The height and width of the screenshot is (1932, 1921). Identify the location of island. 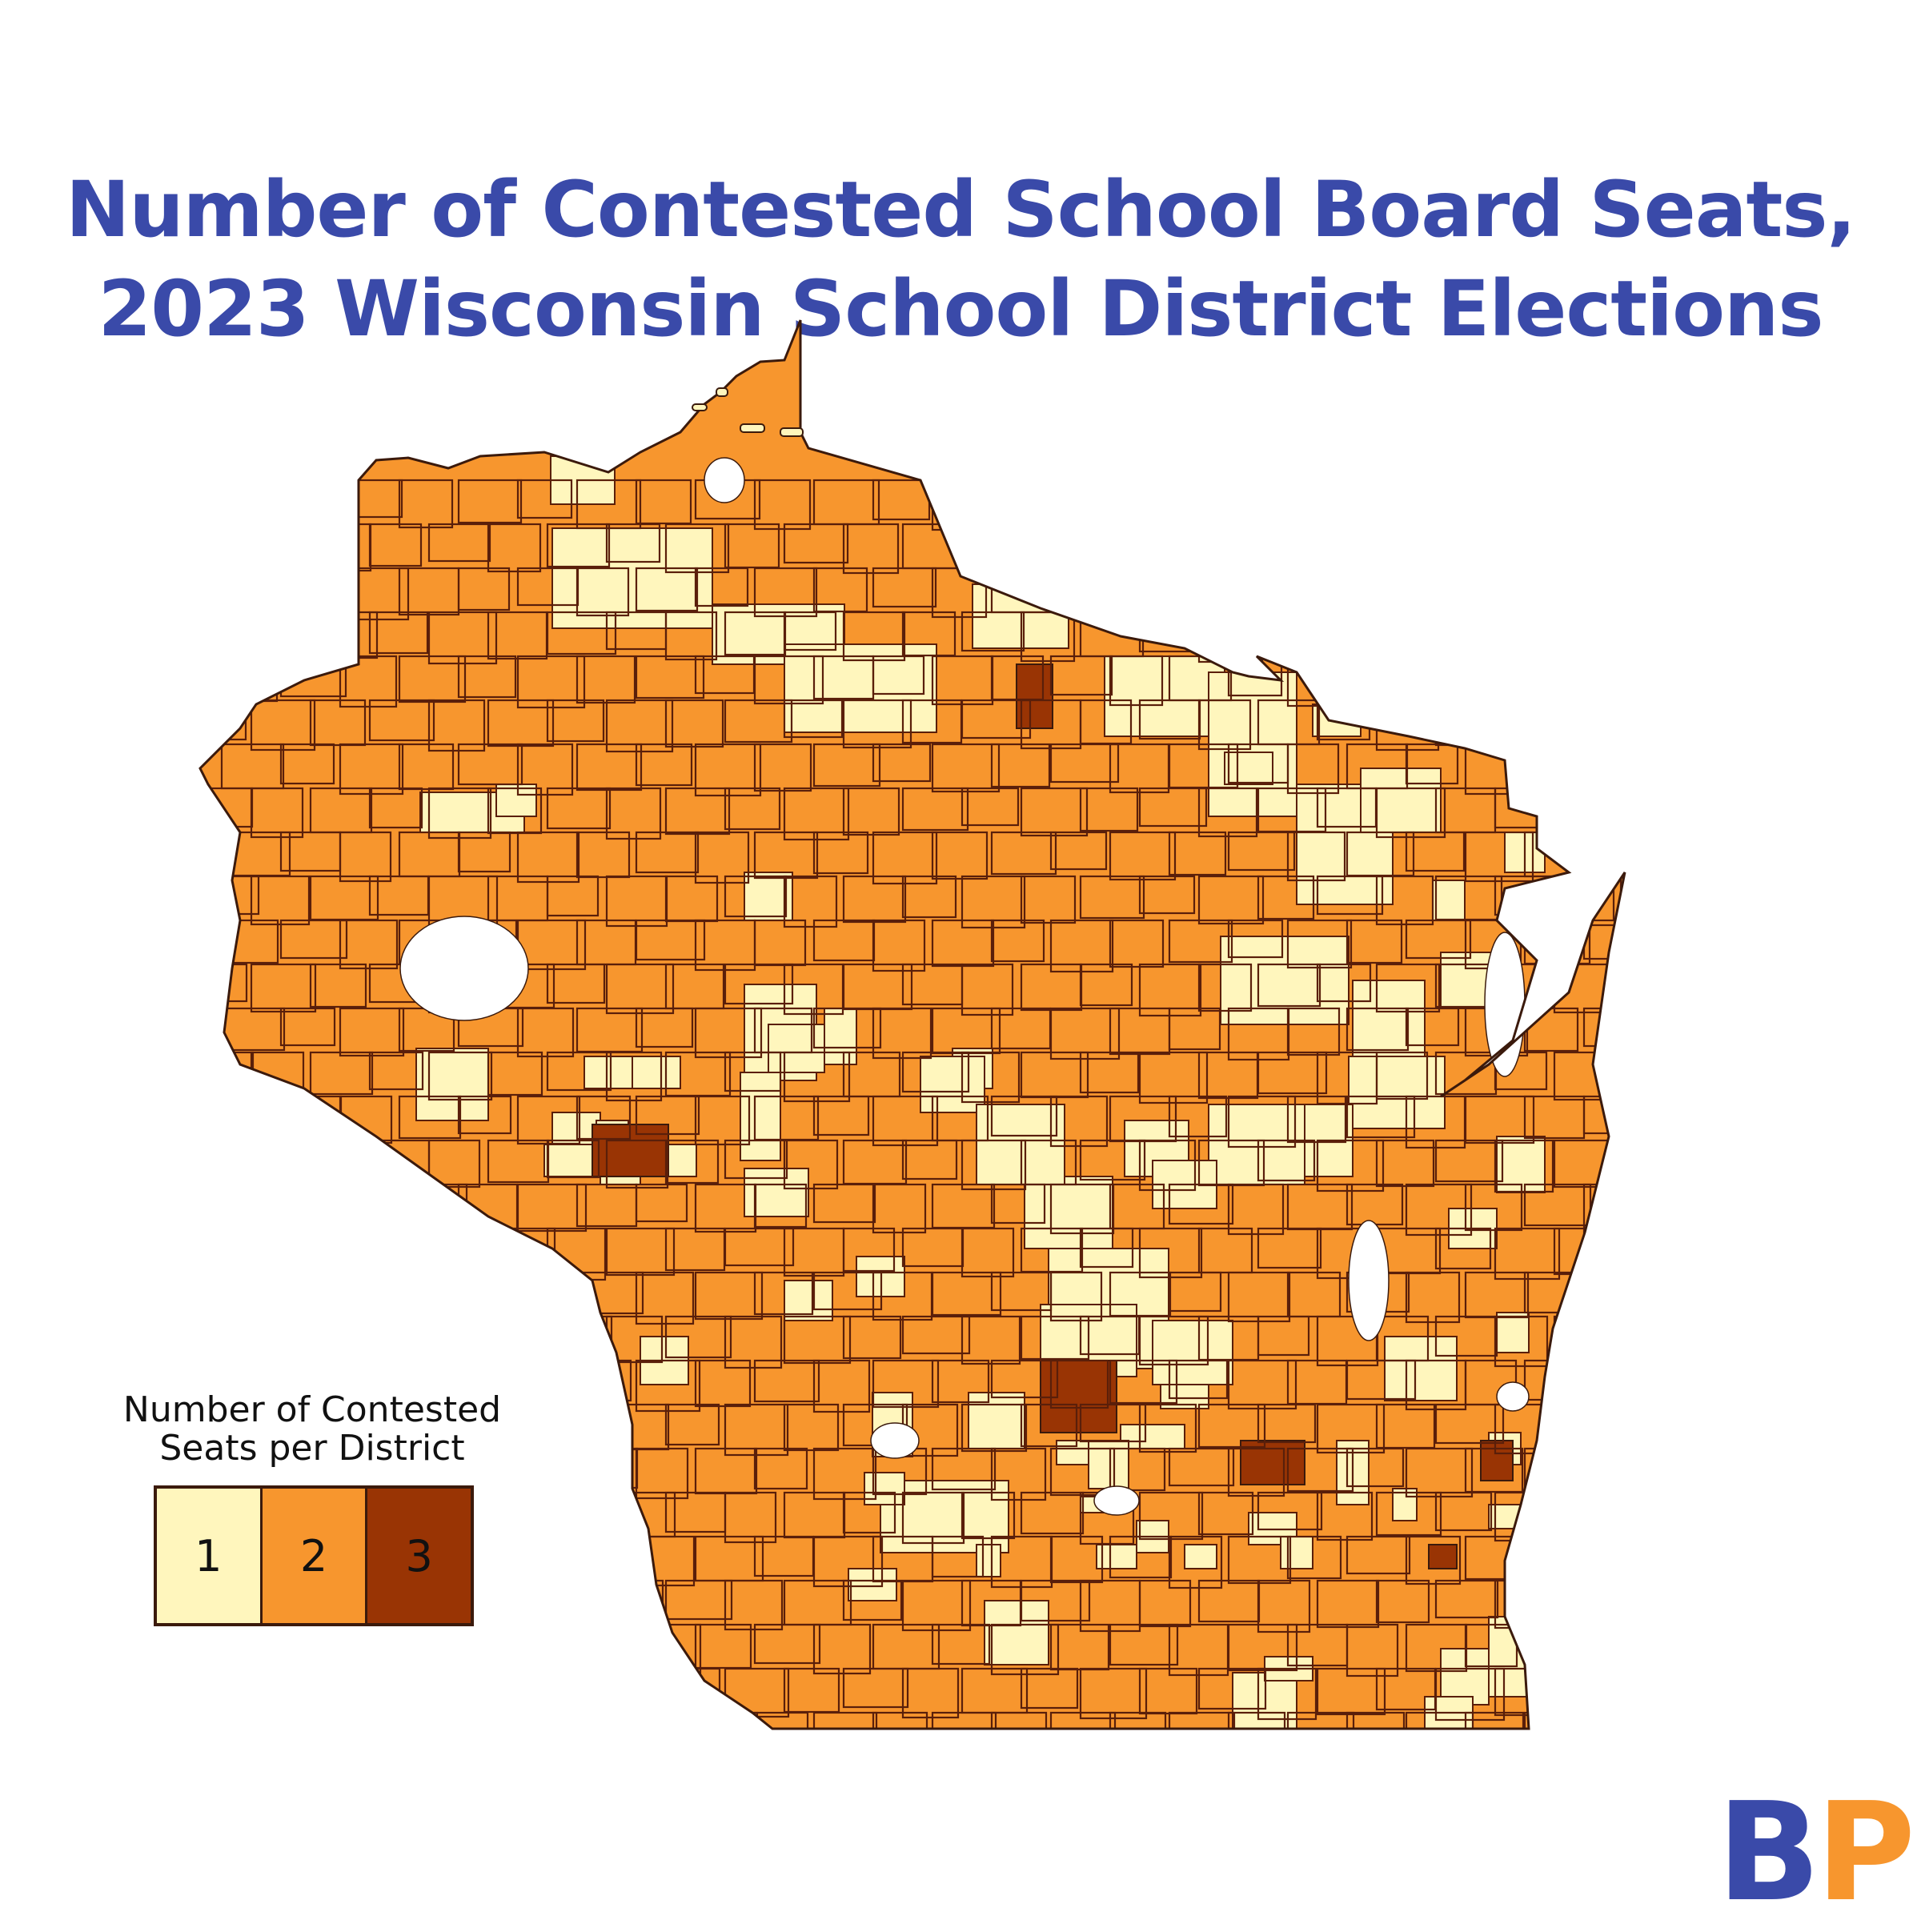
(792, 432).